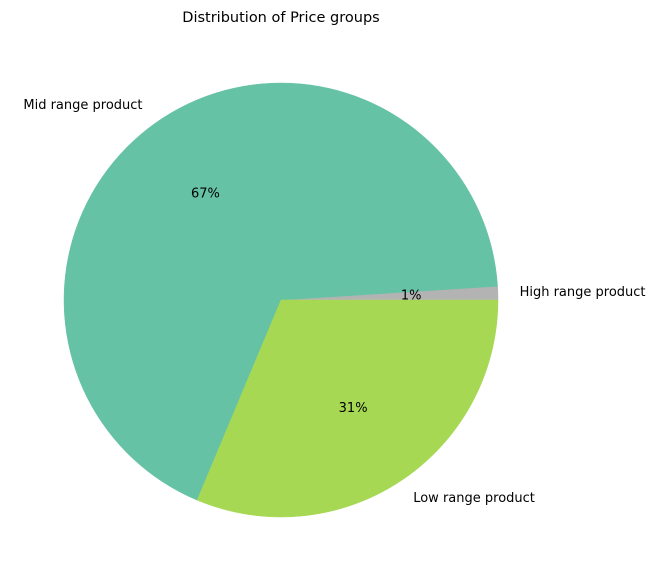  What do you see at coordinates (474, 498) in the screenshot?
I see `slice-label-low-range-product: Low range product` at bounding box center [474, 498].